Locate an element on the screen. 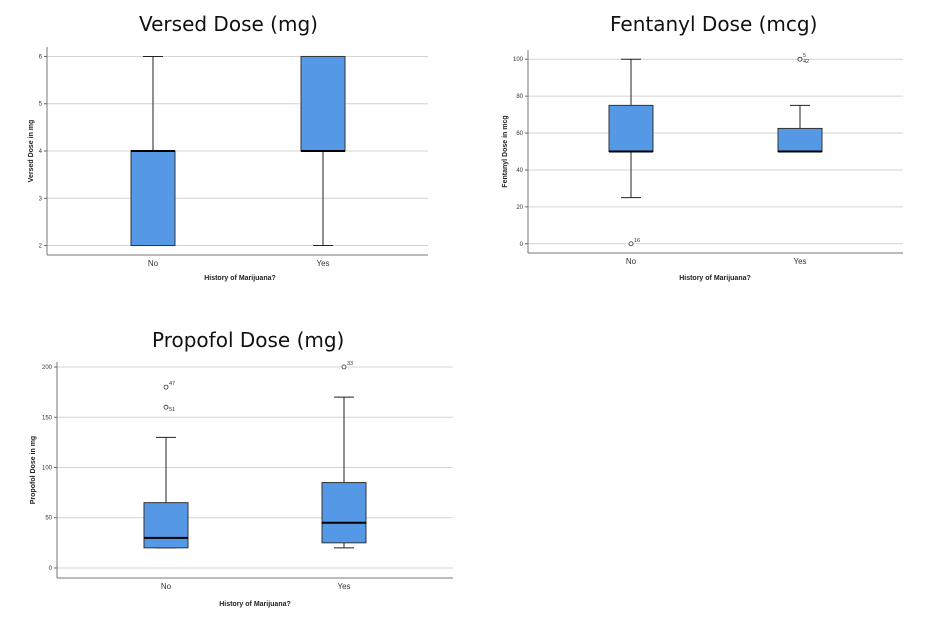 This screenshot has width=951, height=643. y-tick-label: 3 is located at coordinates (41, 199).